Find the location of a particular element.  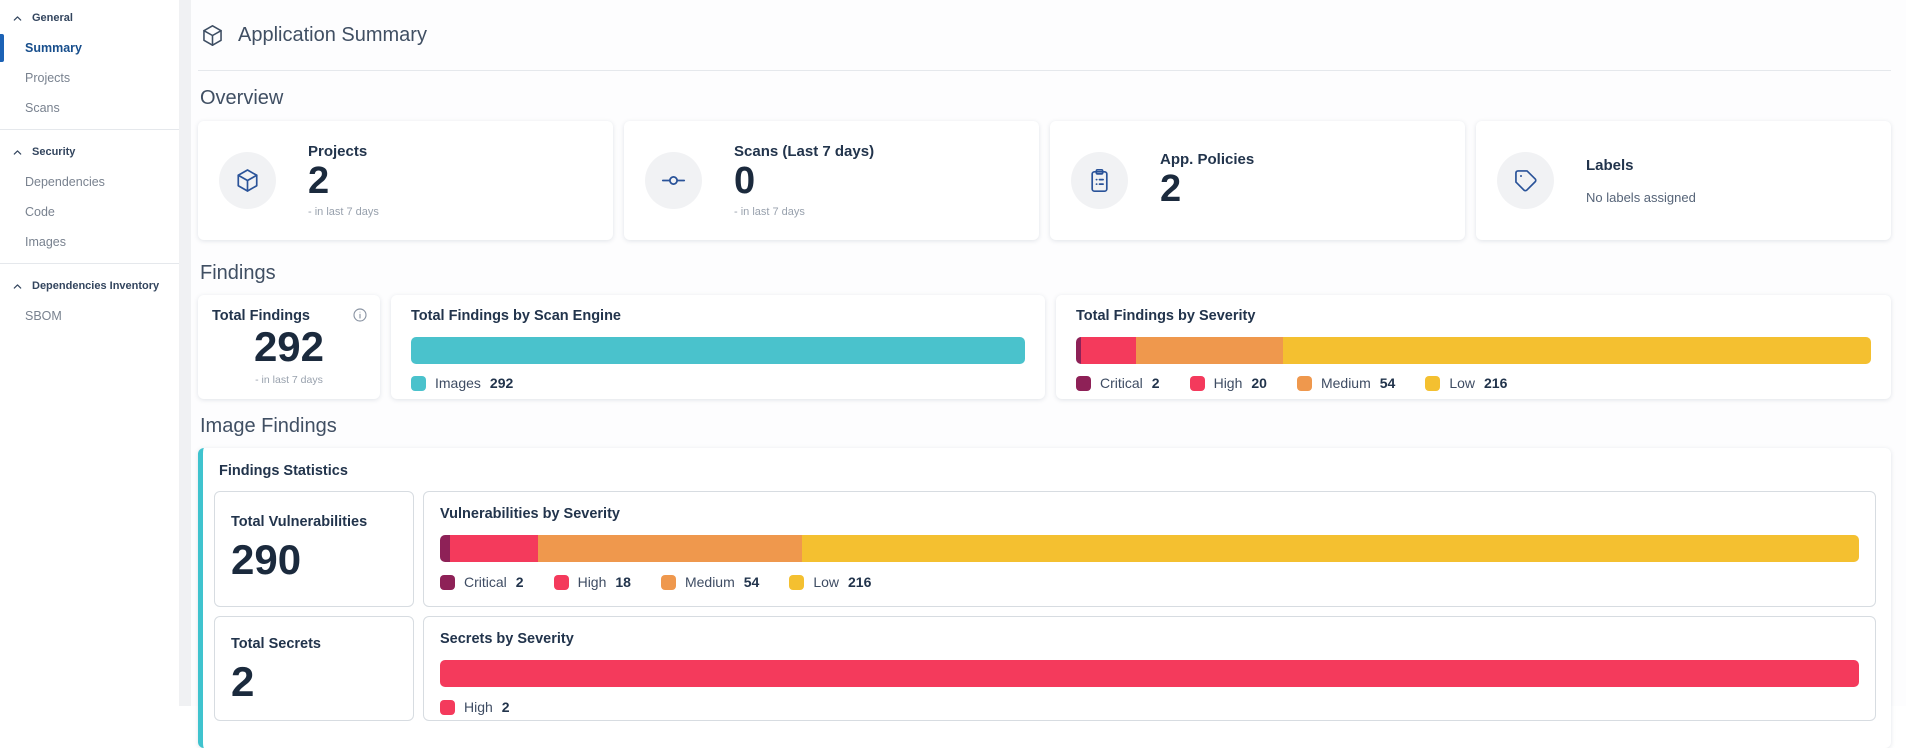

total-findings-label: Total Findings is located at coordinates (261, 316).